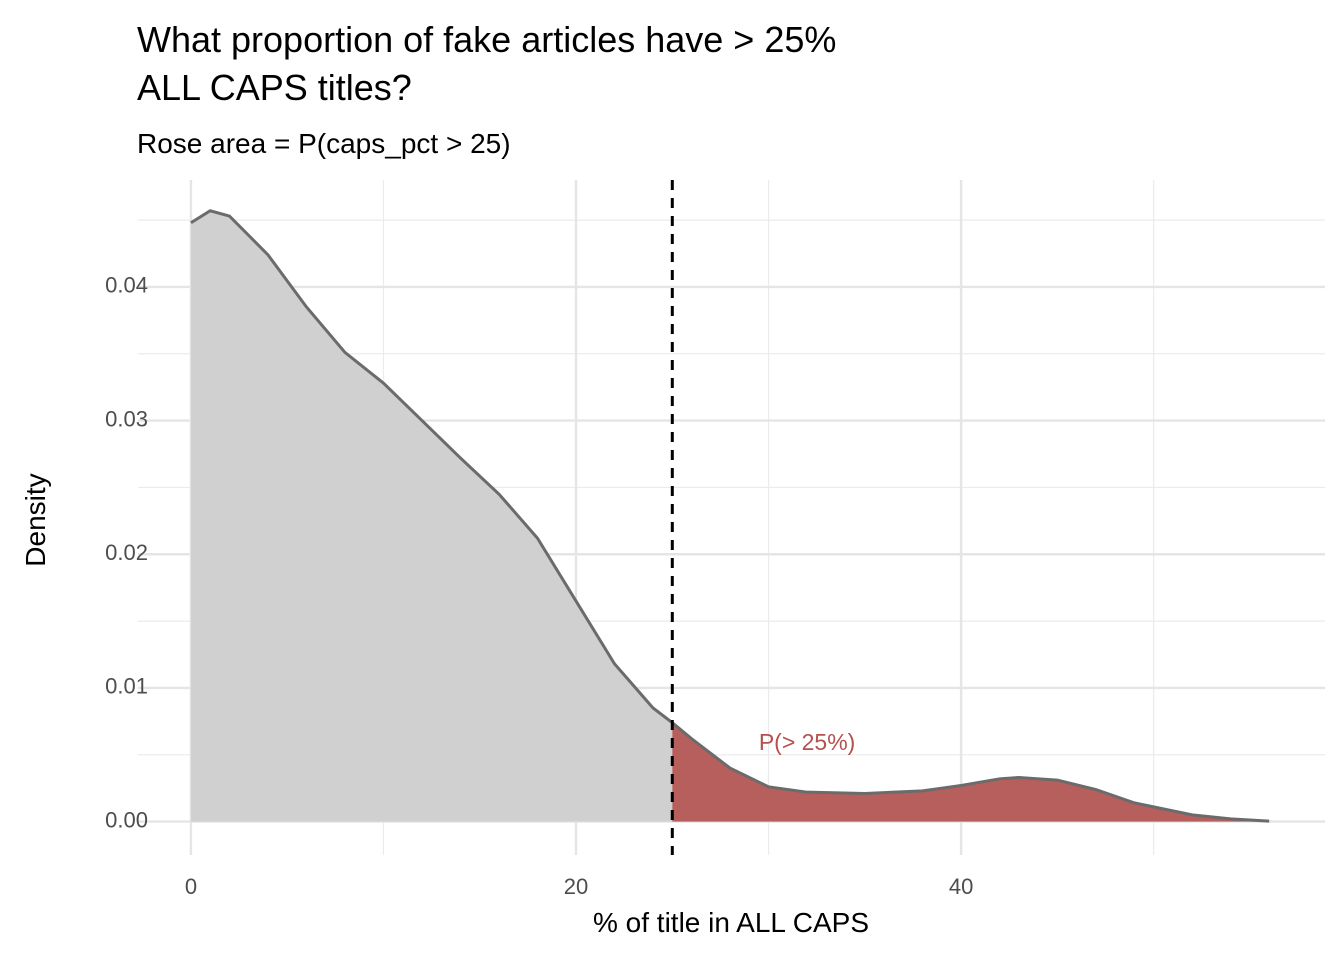 This screenshot has width=1344, height=960. I want to click on y-tick-label: 0.04, so click(126, 285).